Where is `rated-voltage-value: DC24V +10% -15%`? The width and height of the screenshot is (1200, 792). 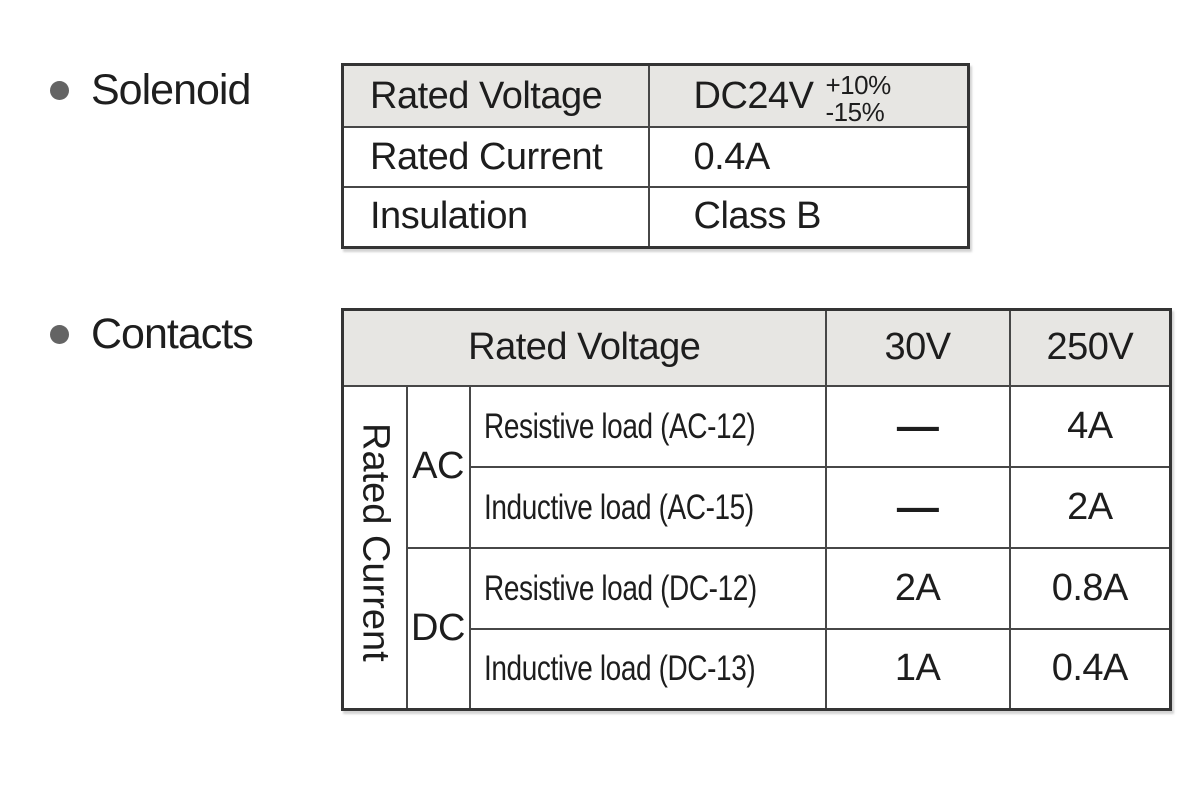
rated-voltage-value: DC24V +10% -15% is located at coordinates (808, 95).